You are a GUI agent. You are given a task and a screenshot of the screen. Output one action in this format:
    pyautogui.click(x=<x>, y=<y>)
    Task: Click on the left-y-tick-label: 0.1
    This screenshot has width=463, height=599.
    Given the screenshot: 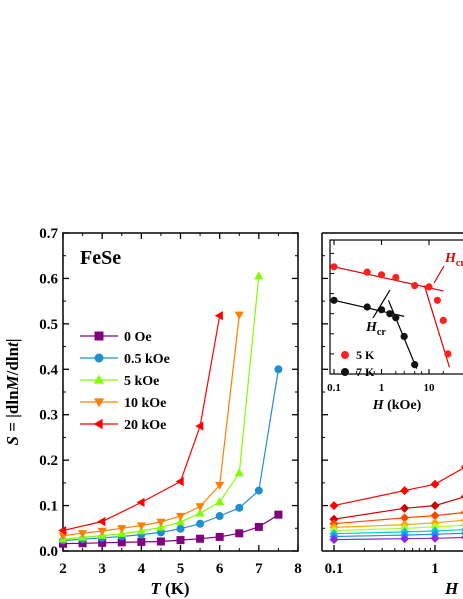 What is the action you would take?
    pyautogui.click(x=48, y=507)
    